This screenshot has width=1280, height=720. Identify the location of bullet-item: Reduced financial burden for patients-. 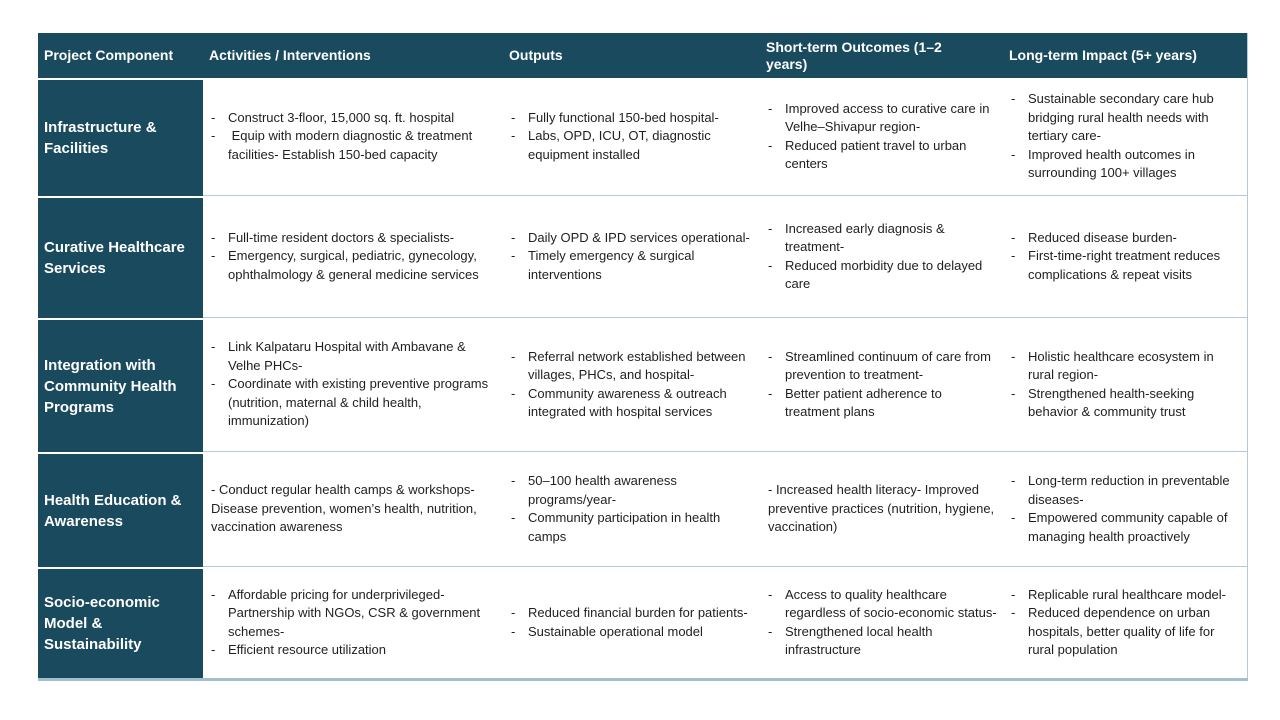
(633, 613).